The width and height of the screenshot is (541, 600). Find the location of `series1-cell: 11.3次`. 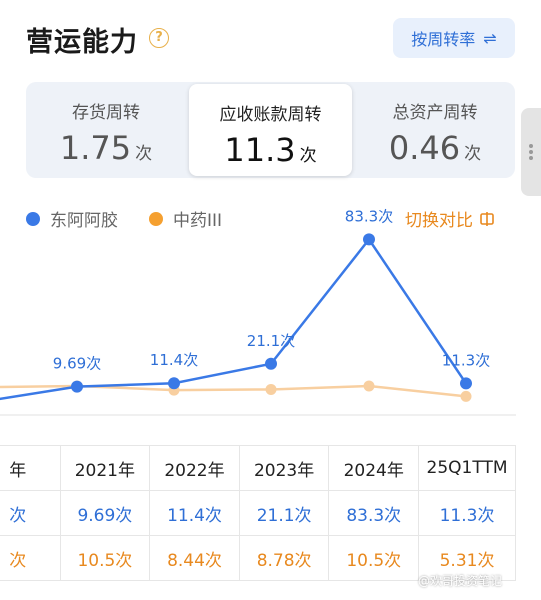

series1-cell: 11.3次 is located at coordinates (467, 513).